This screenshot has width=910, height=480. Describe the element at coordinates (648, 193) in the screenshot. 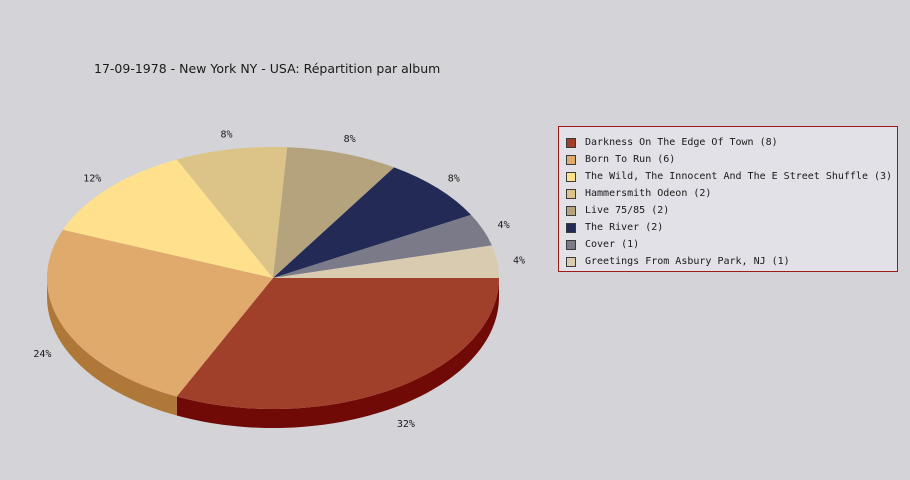

I see `legend-label: Hammersmith Odeon (2)` at that location.